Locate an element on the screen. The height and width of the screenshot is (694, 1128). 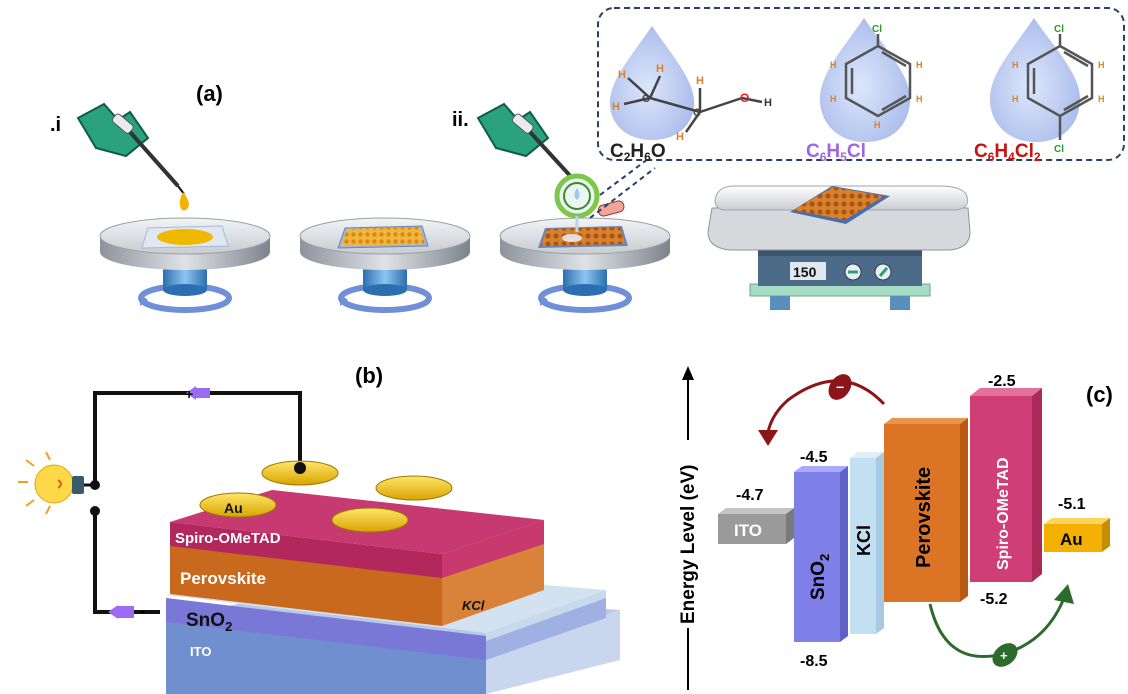
hole-transfer-arrow: + is located at coordinates (1001, 625).